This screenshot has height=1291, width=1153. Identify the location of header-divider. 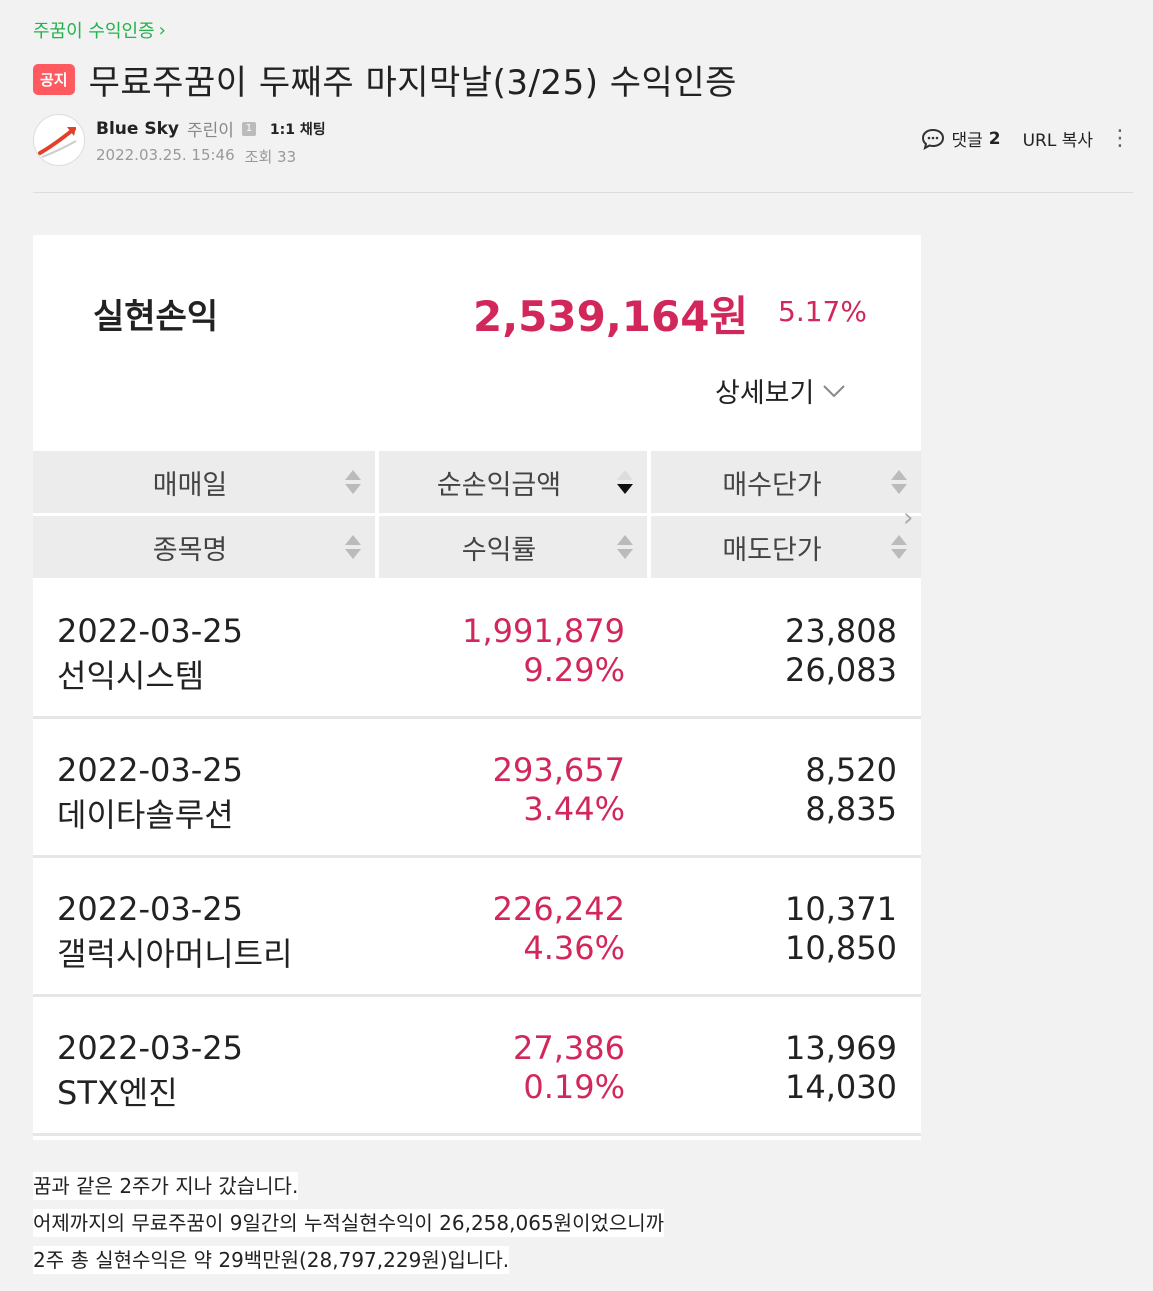
(583, 192).